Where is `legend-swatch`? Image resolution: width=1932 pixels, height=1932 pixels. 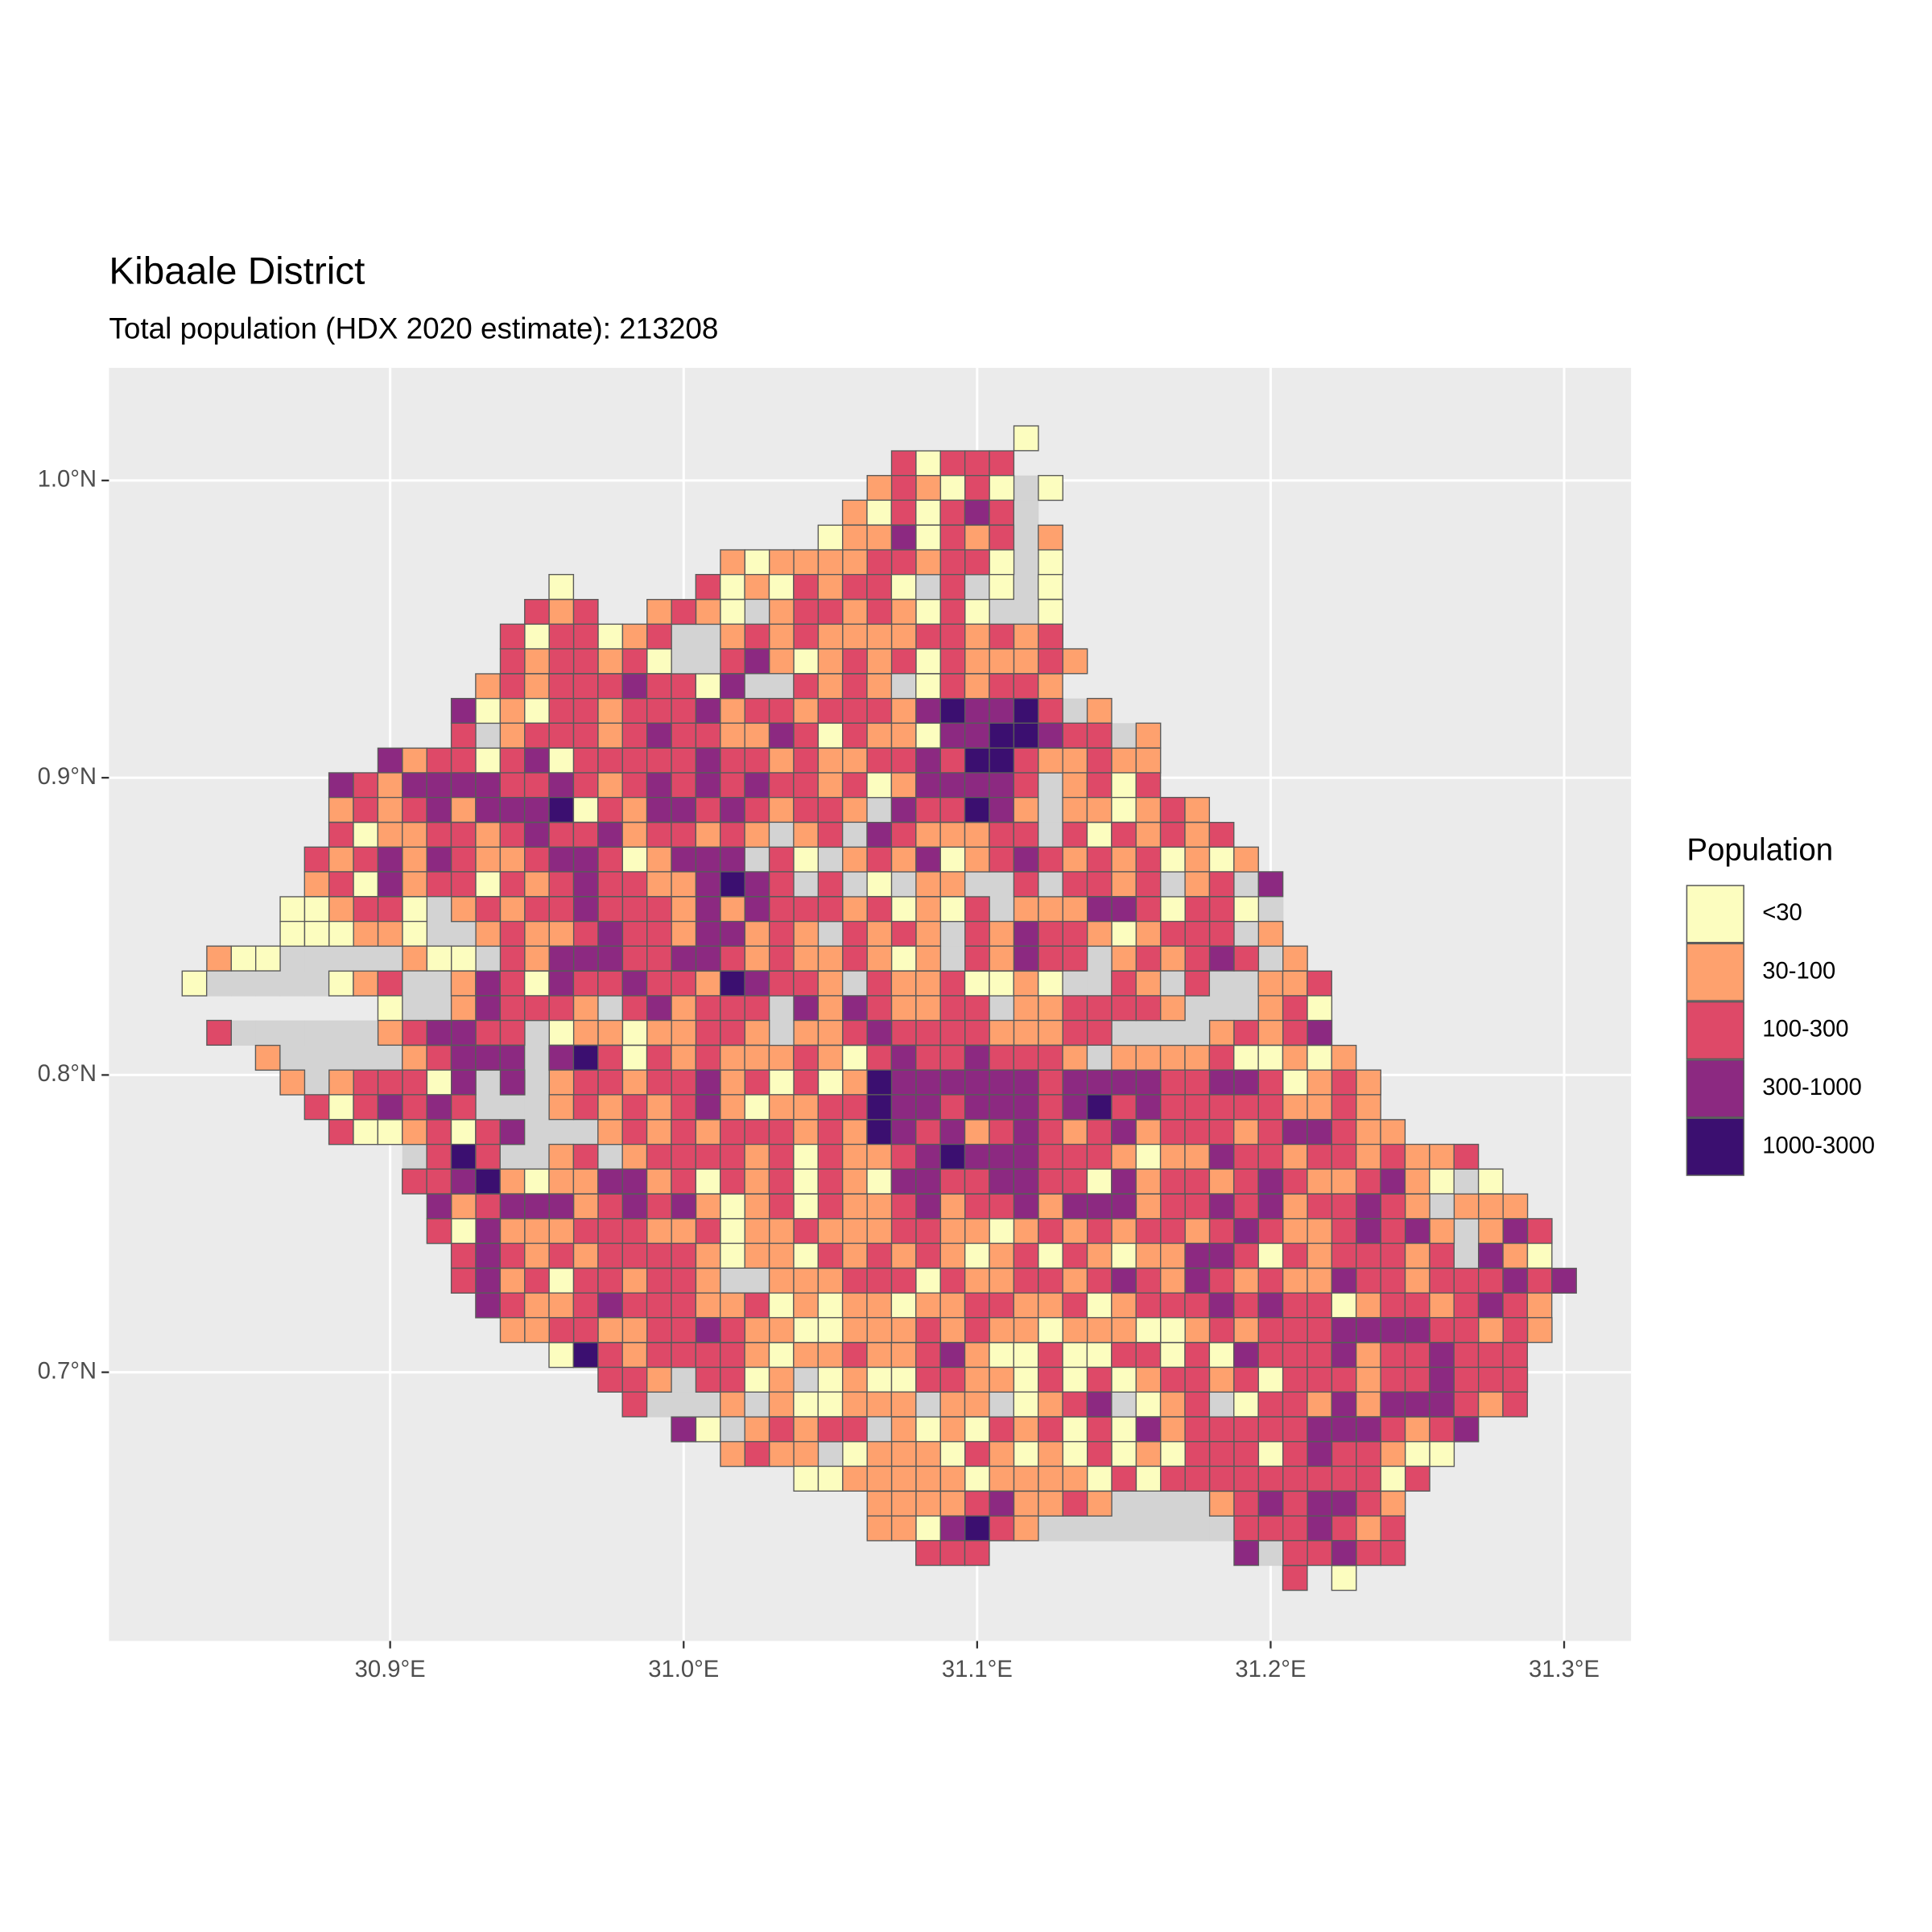
legend-swatch is located at coordinates (1715, 1088).